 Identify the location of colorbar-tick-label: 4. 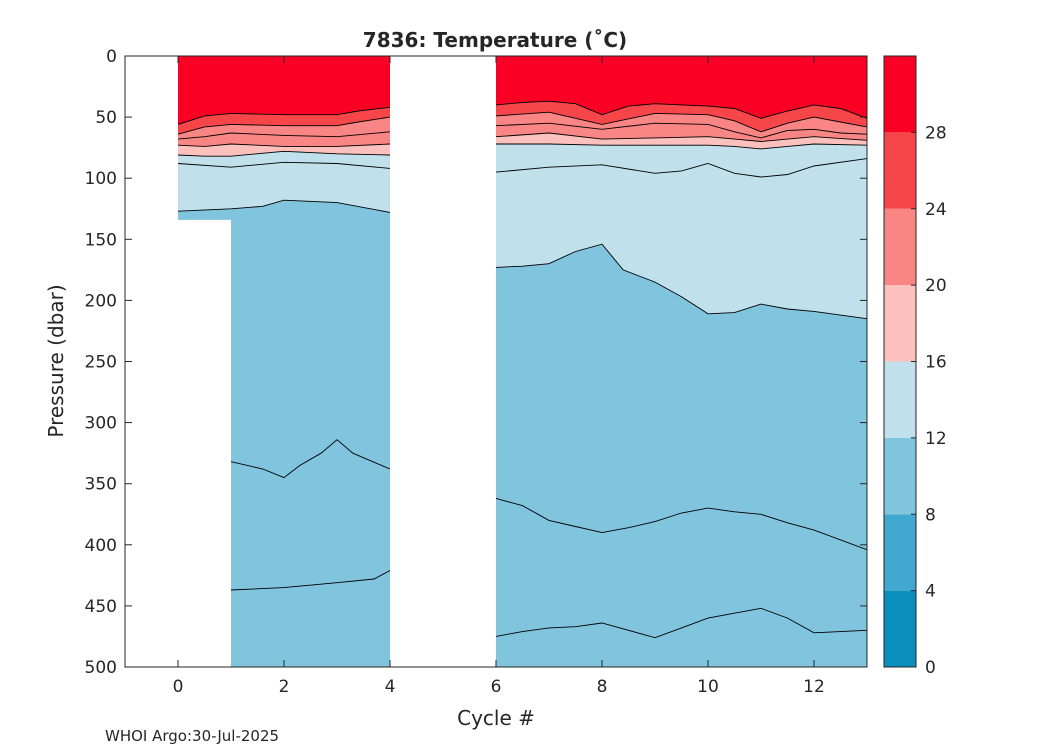
(930, 592).